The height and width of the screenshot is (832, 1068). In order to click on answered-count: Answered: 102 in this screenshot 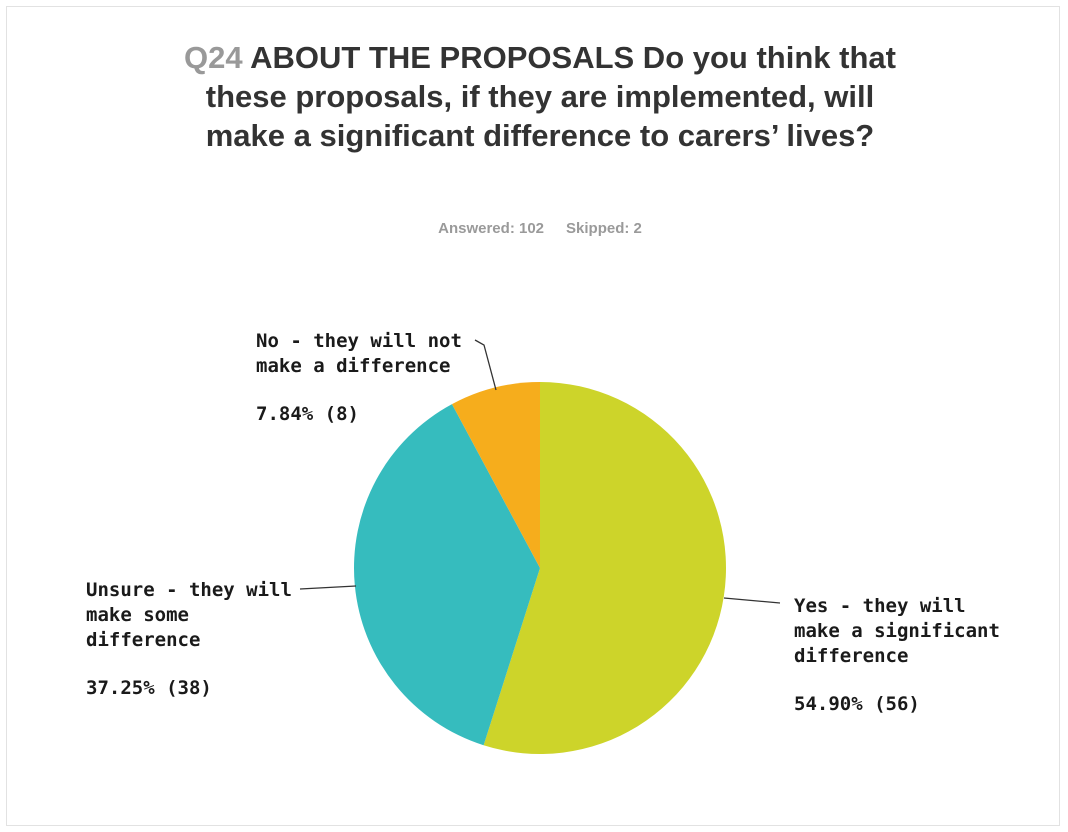, I will do `click(491, 228)`.